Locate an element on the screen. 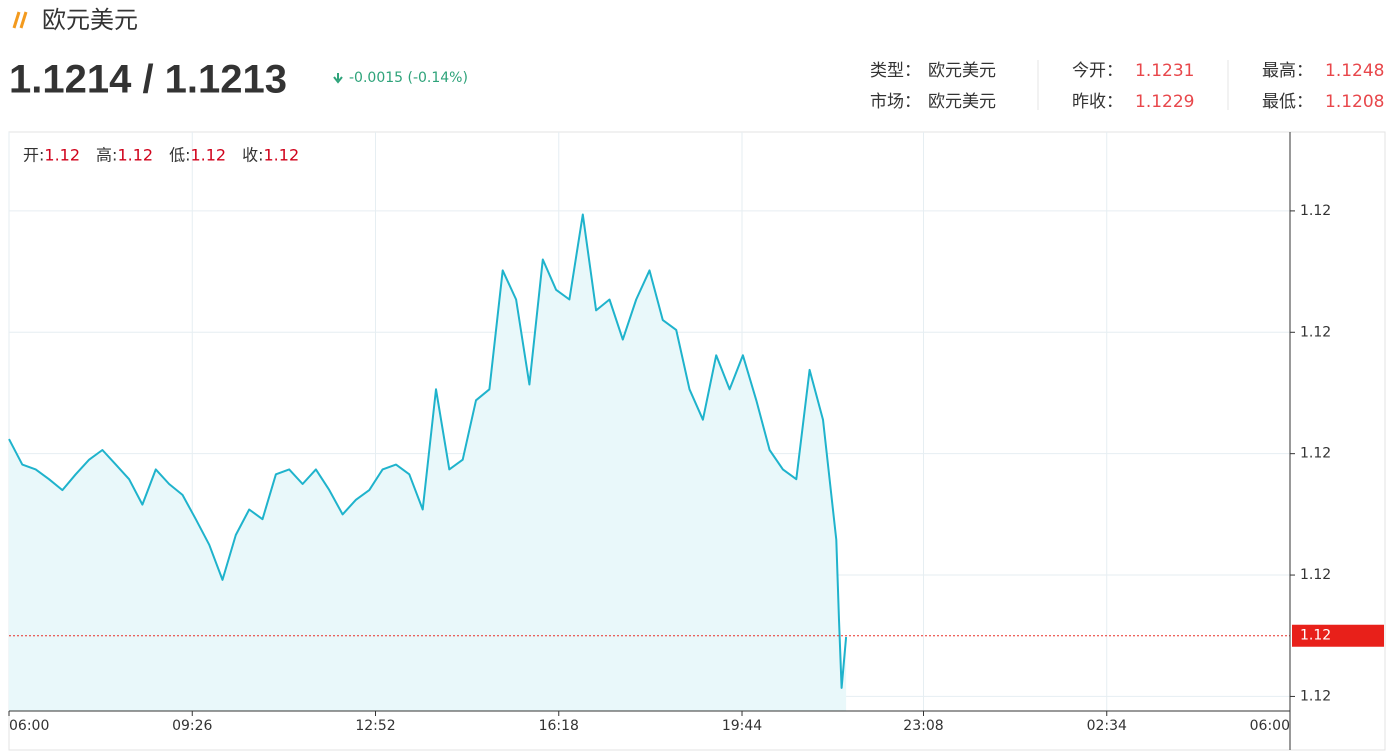 The height and width of the screenshot is (755, 1399). last-price-label: 1.12 is located at coordinates (1315, 636).